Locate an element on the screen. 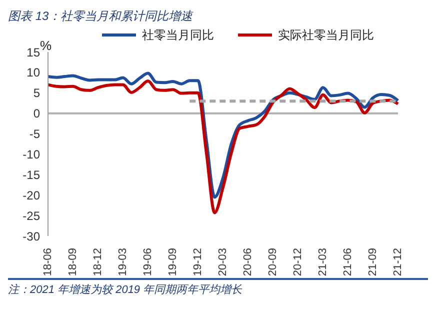 This screenshot has width=436, height=322. y-tick-label: -5 is located at coordinates (34, 134).